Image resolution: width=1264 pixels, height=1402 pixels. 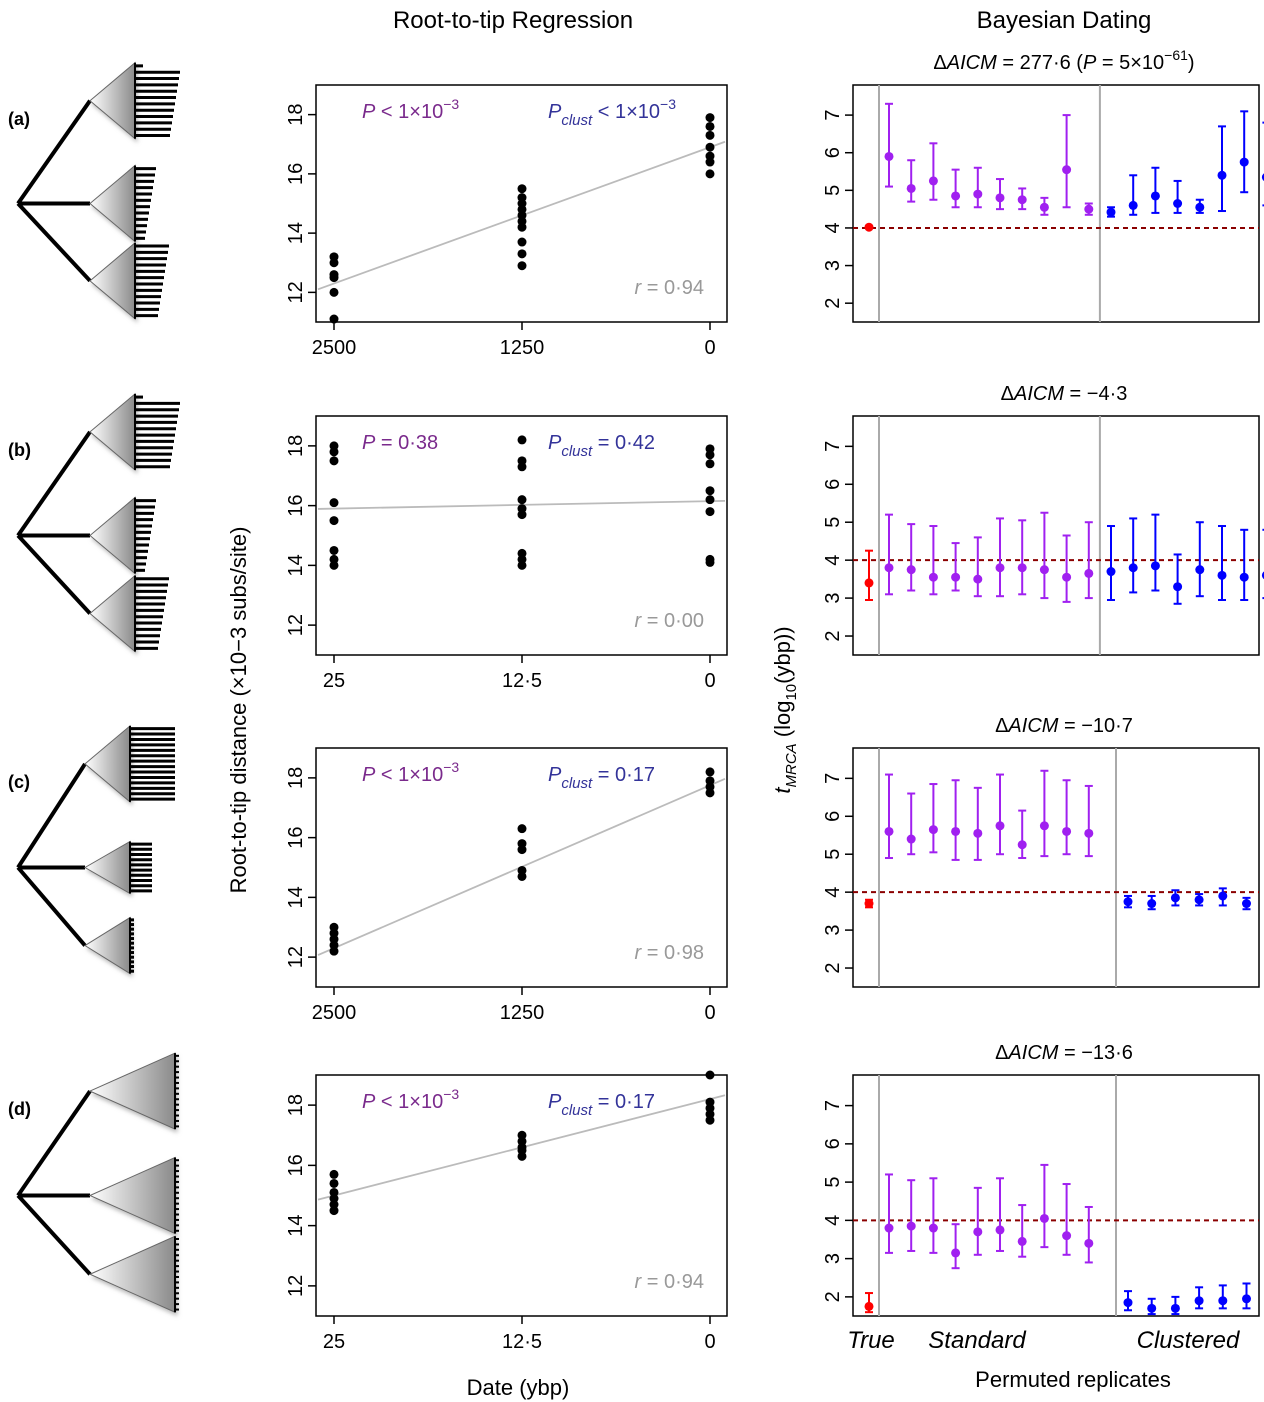 I want to click on y-tick-label: 16, so click(x=296, y=838).